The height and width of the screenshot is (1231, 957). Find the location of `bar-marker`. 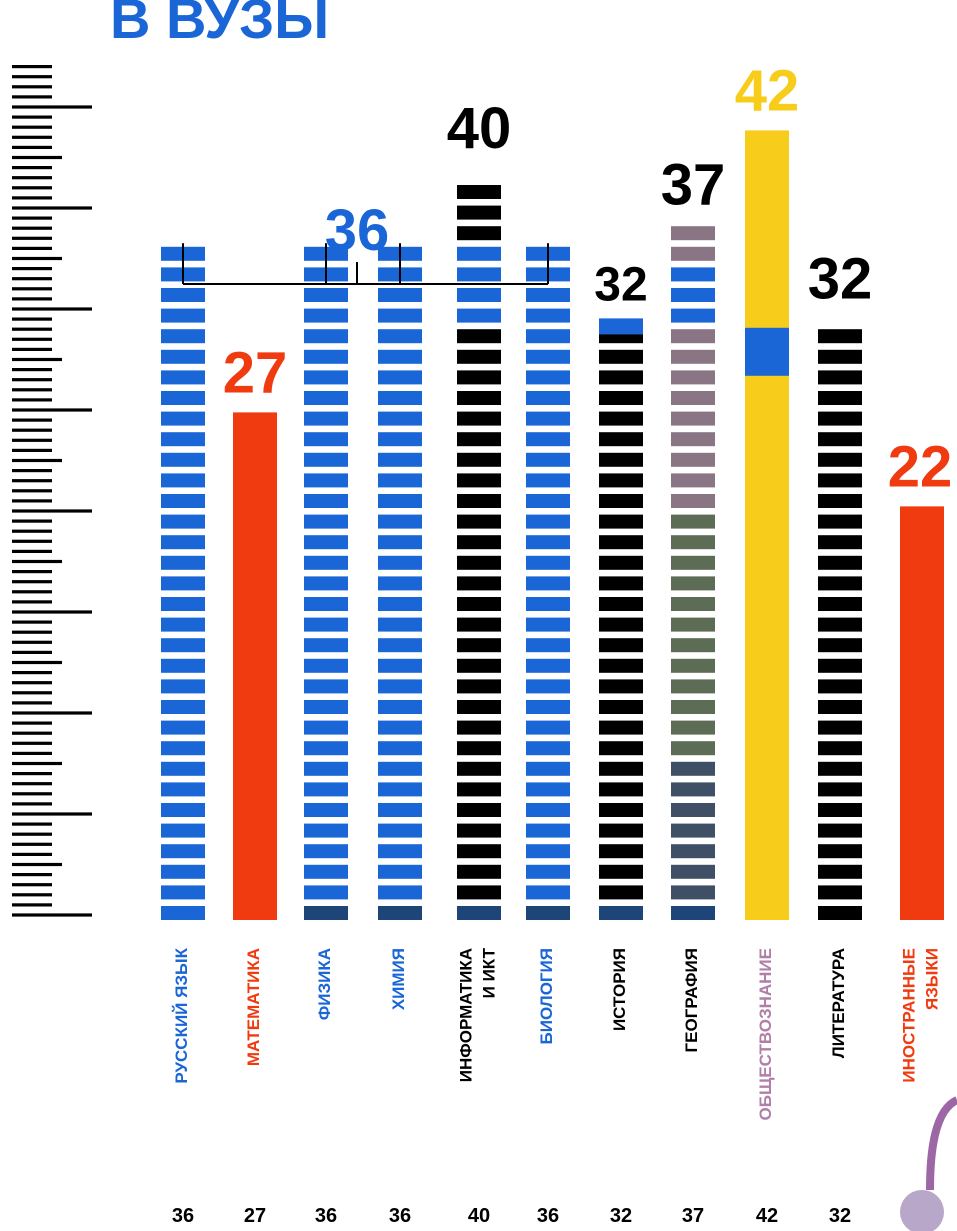

bar-marker is located at coordinates (767, 351).